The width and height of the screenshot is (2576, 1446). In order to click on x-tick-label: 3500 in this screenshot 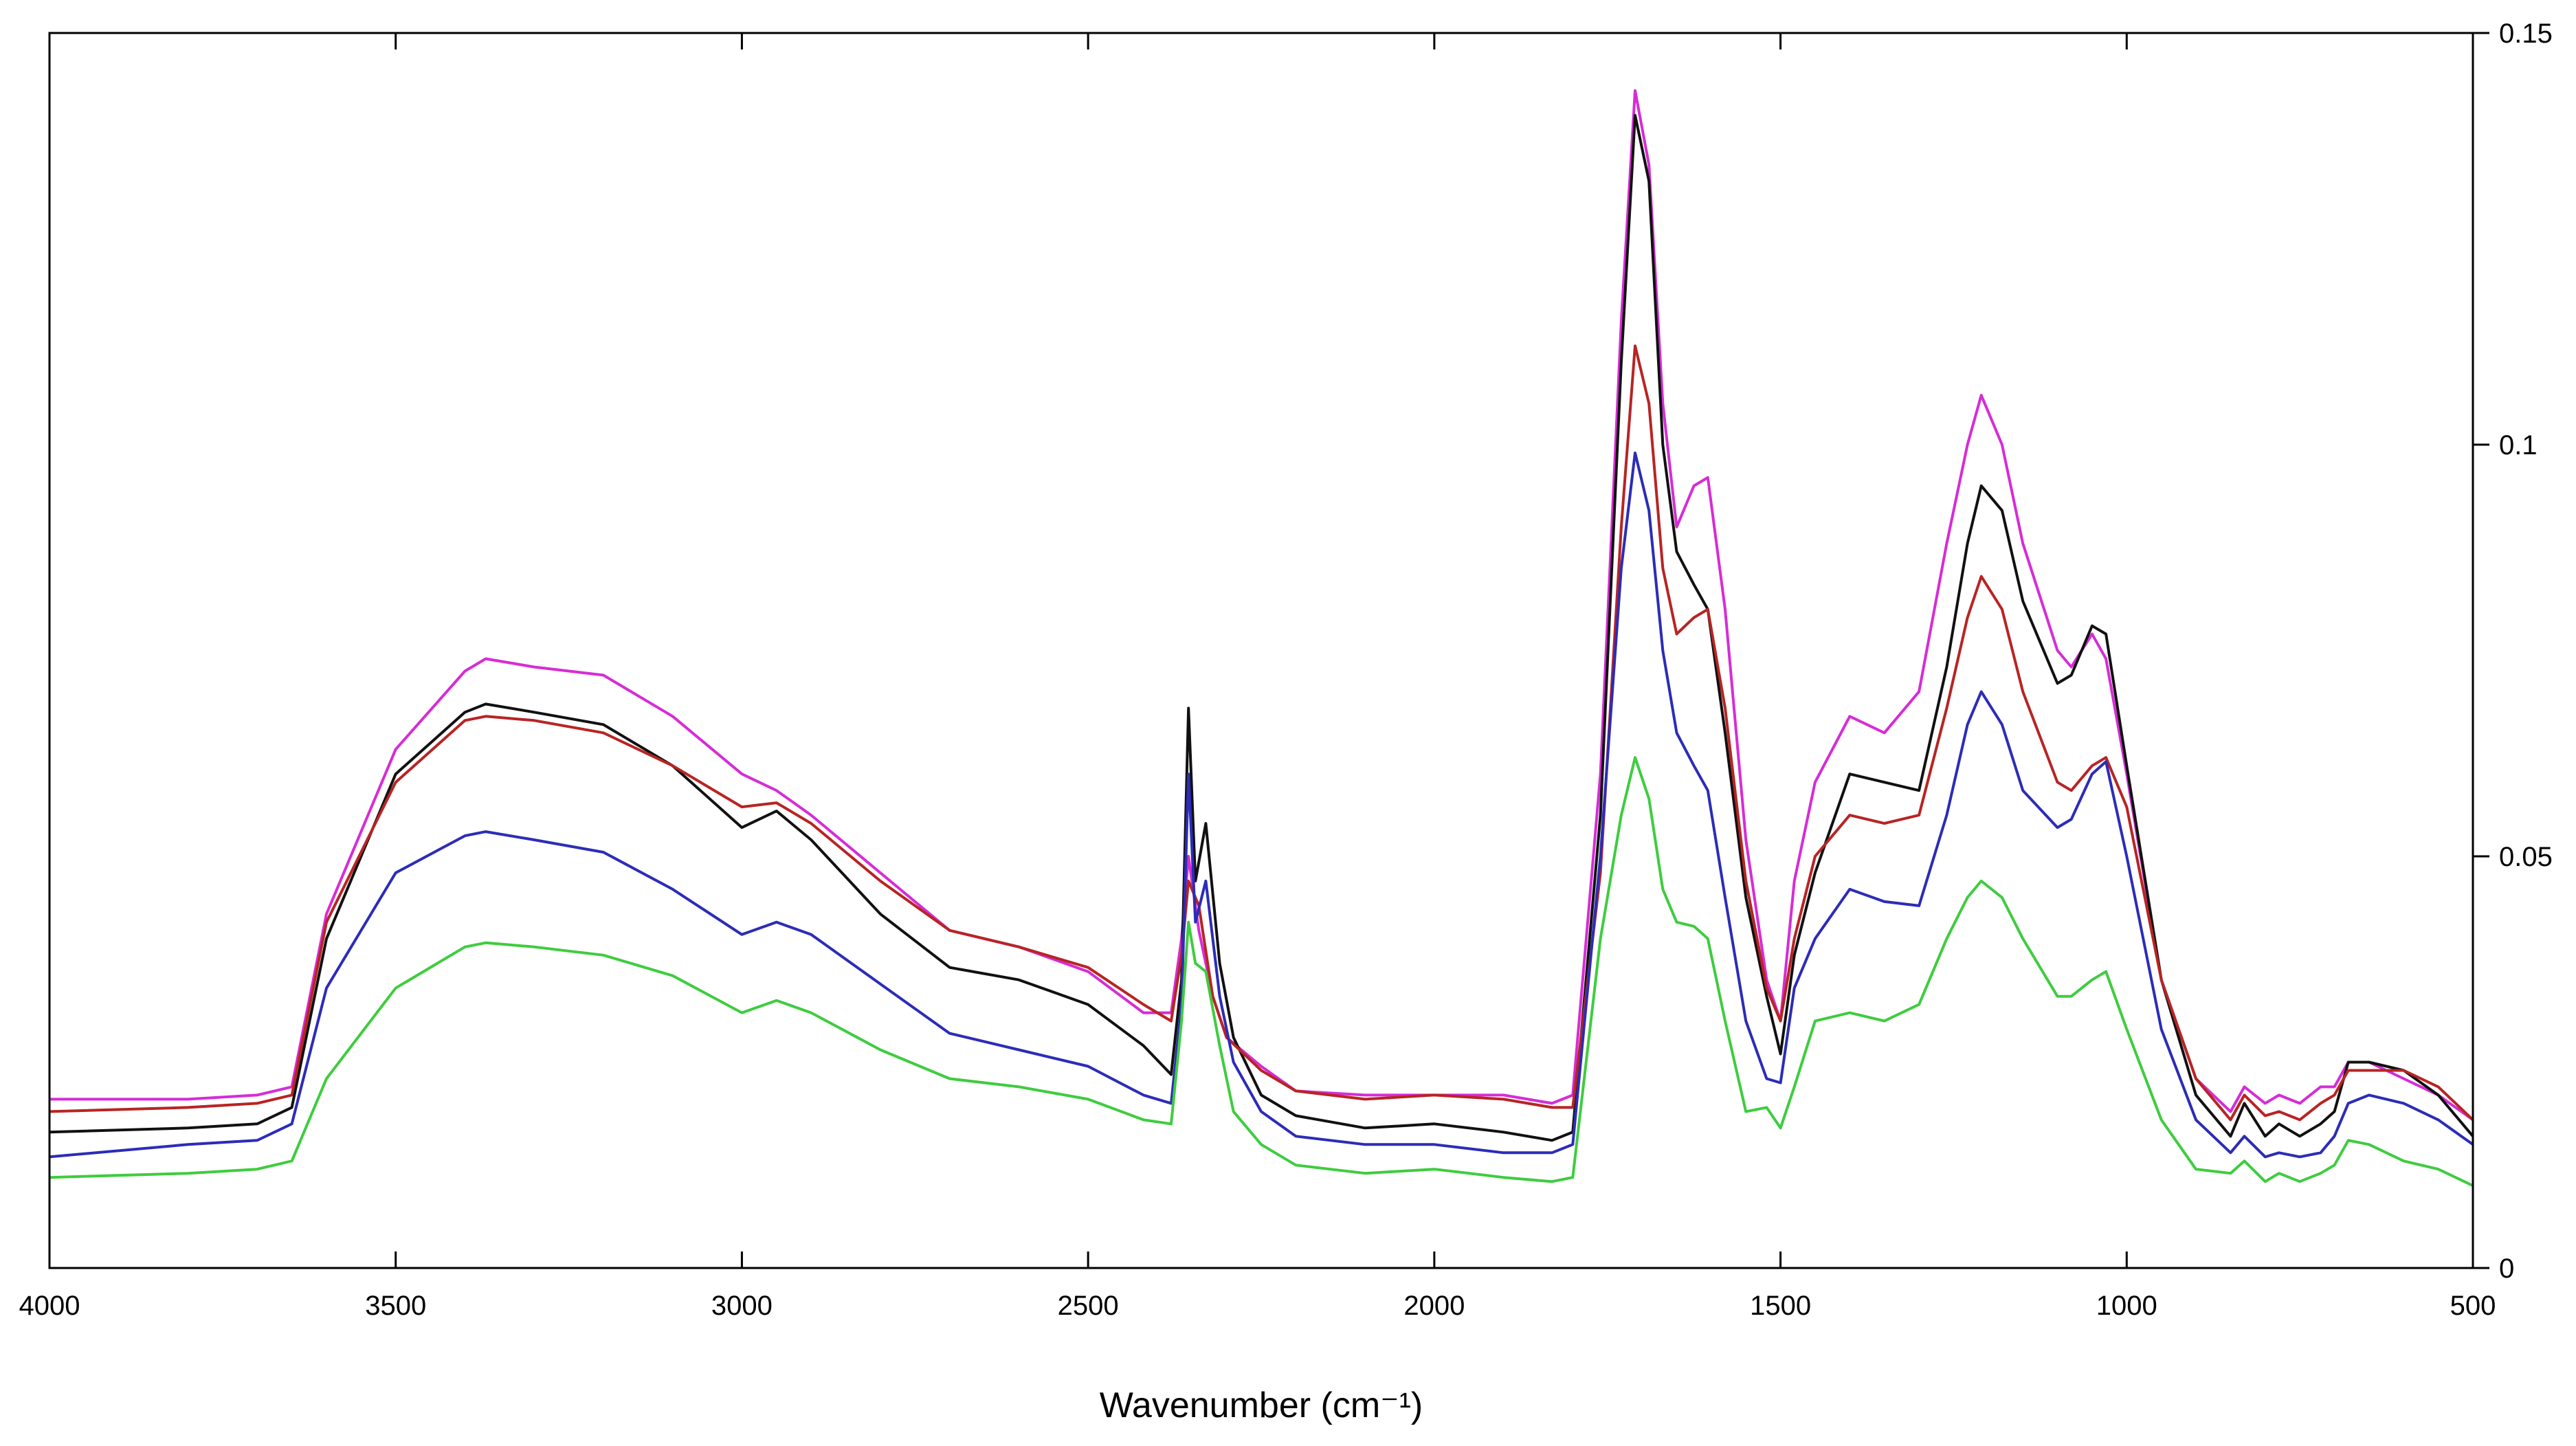, I will do `click(395, 1306)`.